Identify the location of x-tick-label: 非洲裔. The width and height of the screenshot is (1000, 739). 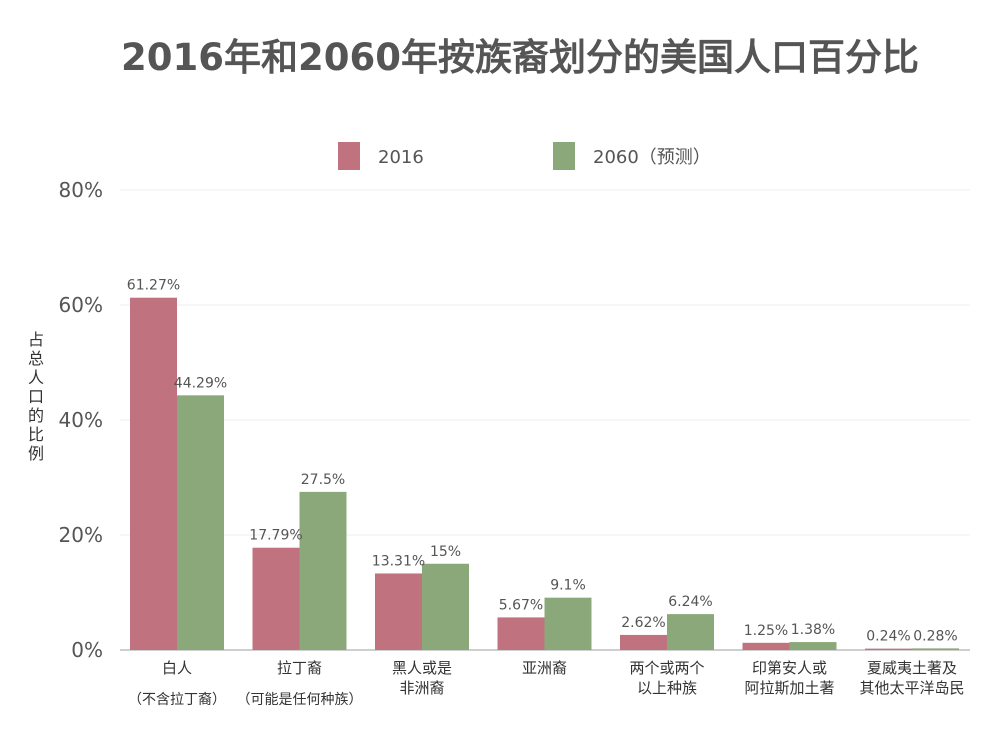
(421, 688).